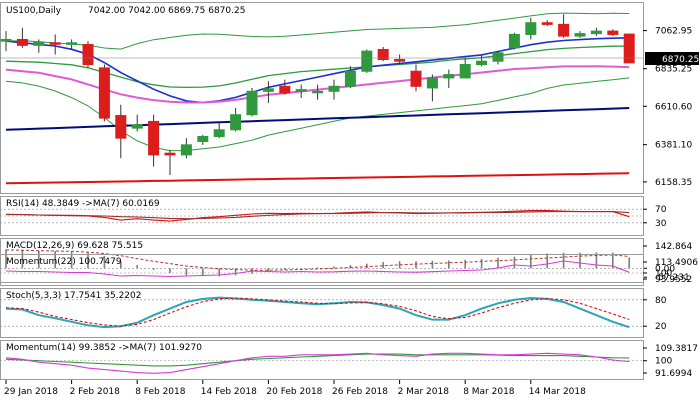  Describe the element at coordinates (673, 374) in the screenshot. I see `panel-tick-label: 91.6994` at that location.